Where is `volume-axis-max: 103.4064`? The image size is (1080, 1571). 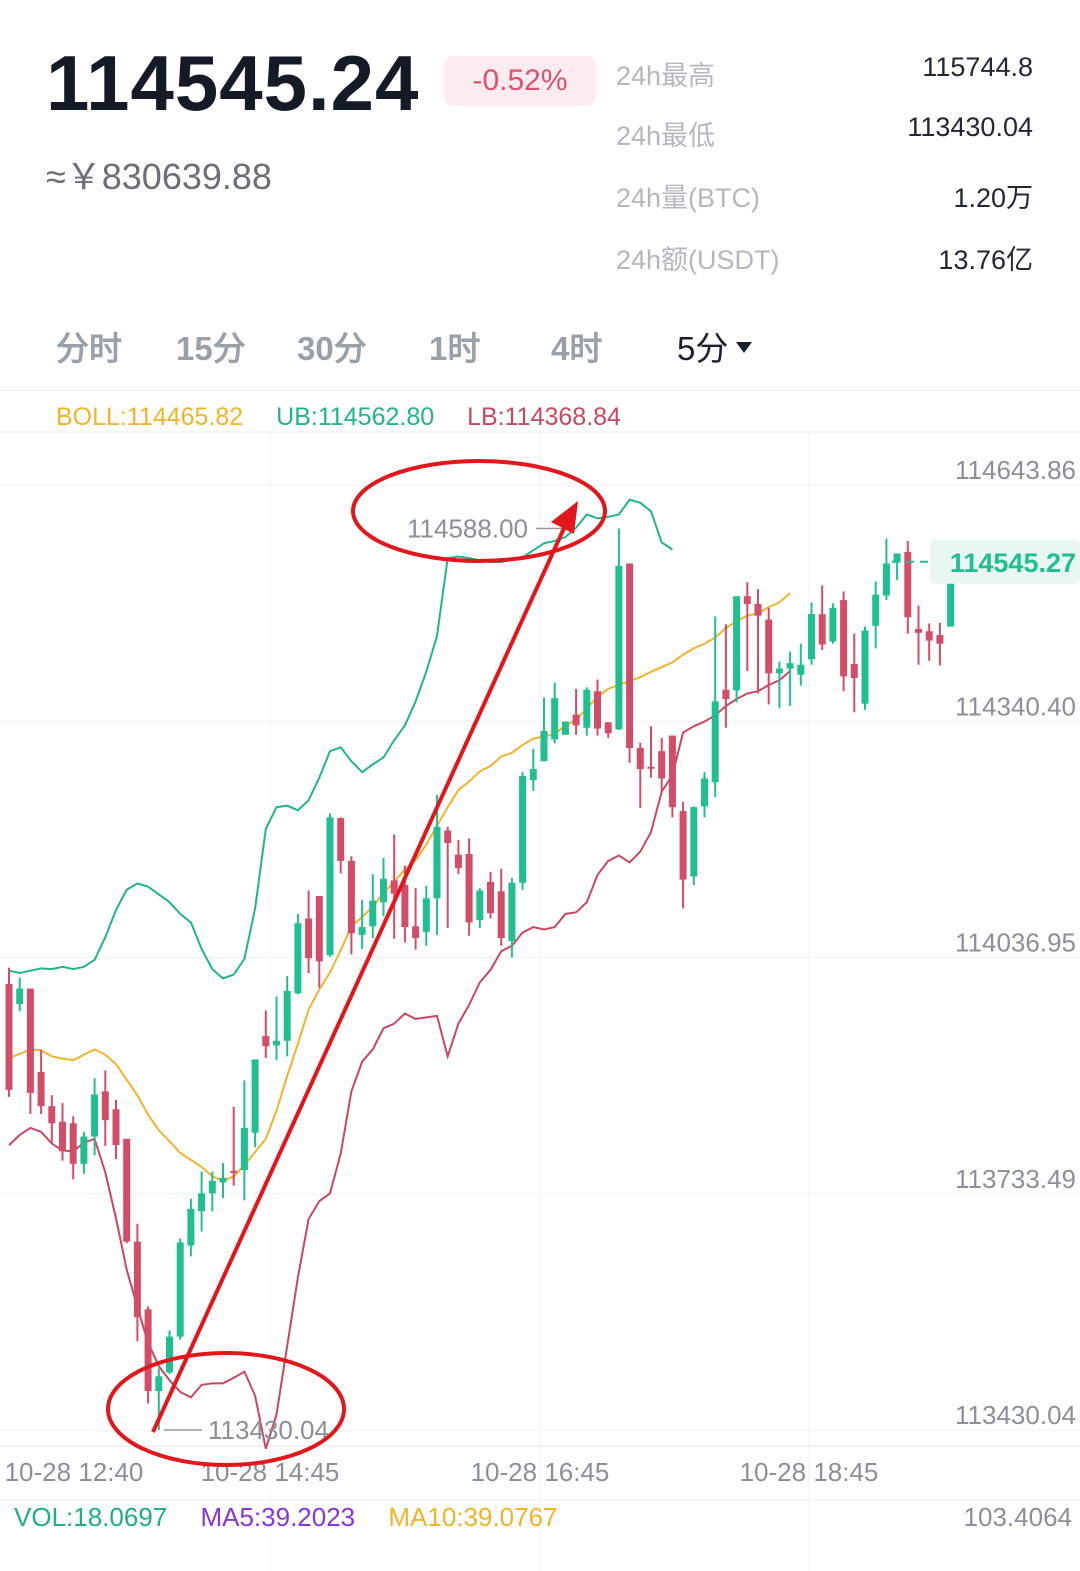
volume-axis-max: 103.4064 is located at coordinates (1017, 1517).